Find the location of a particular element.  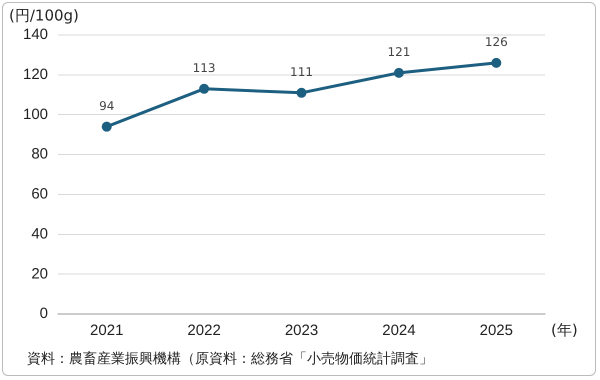

x-tick-label: 2023 is located at coordinates (301, 331).